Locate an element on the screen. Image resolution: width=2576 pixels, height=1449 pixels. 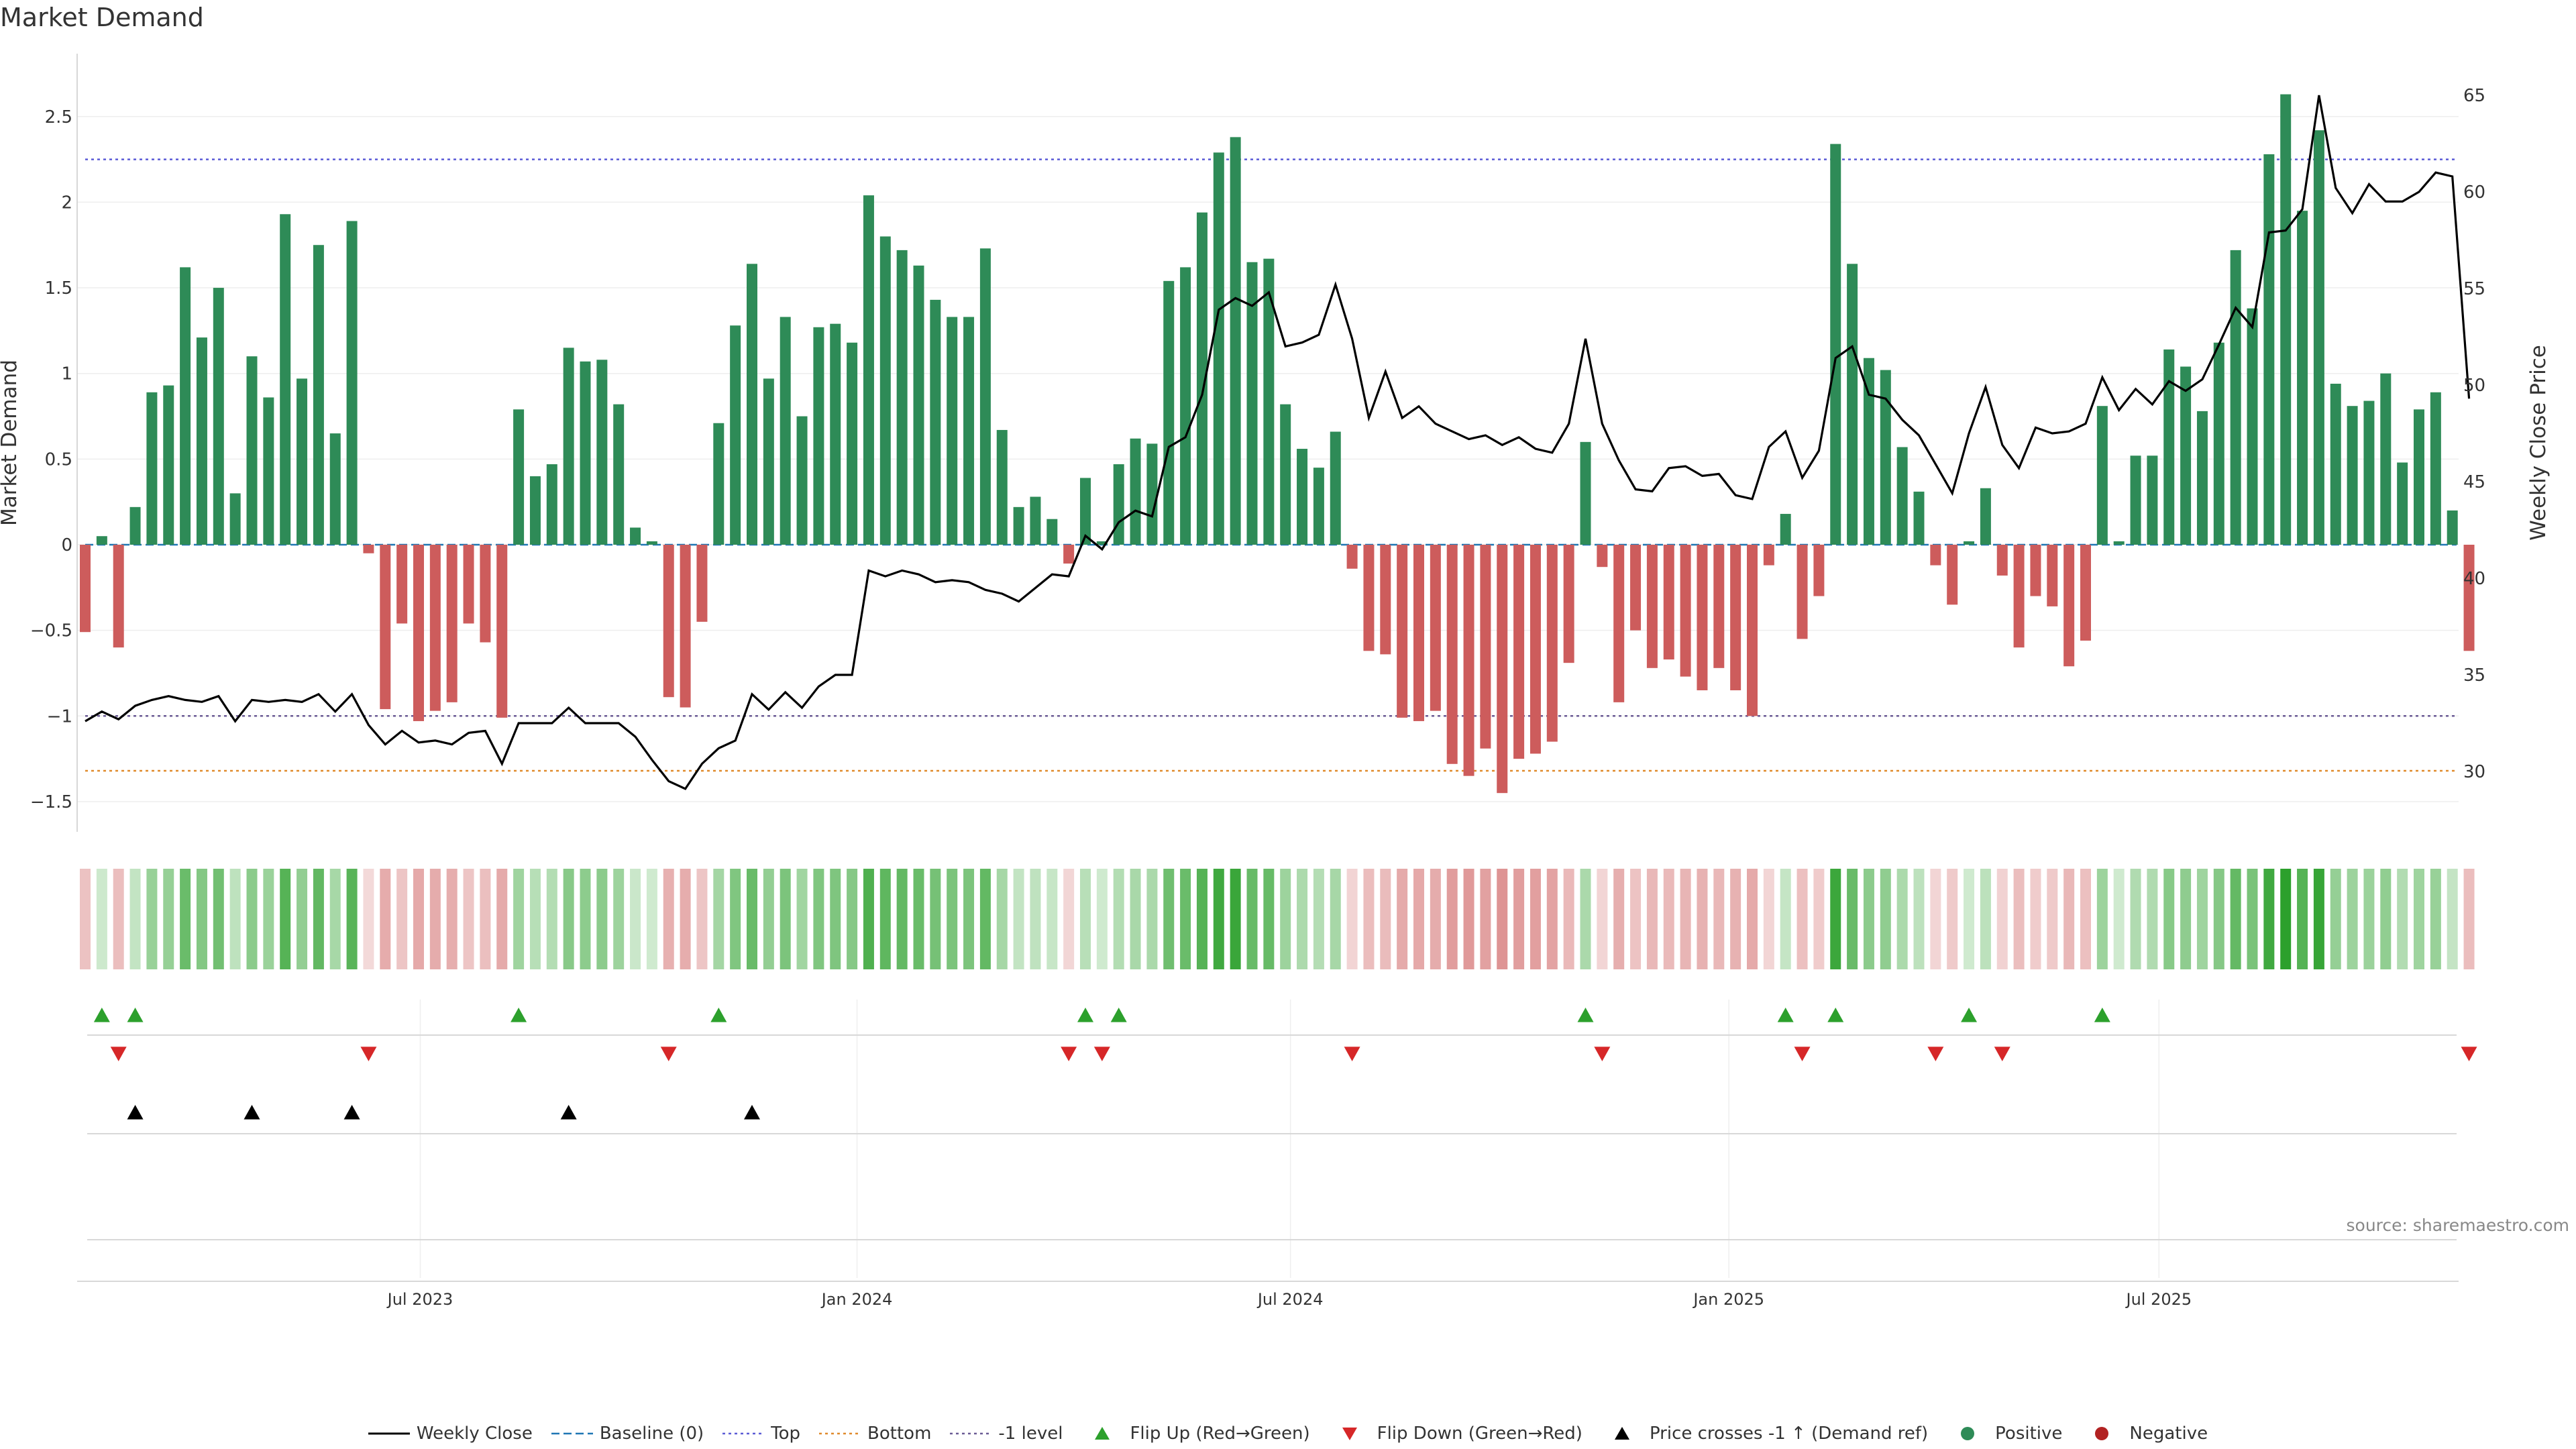
legend-label: Price crosses -1 ↑ (Demand ref) is located at coordinates (1789, 1434).